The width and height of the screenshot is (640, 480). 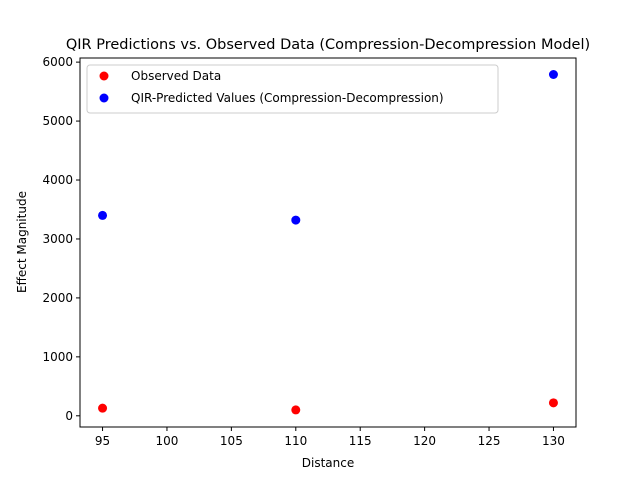 What do you see at coordinates (22, 242) in the screenshot?
I see `y-axis-label: Effect Magnitude` at bounding box center [22, 242].